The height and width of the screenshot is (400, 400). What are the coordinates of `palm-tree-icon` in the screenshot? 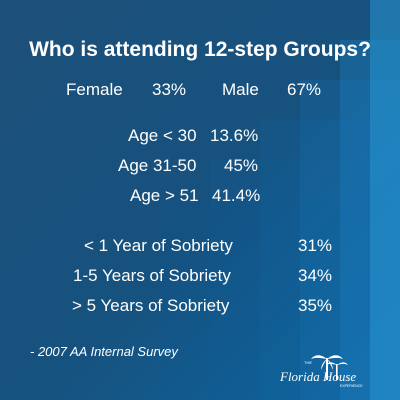 It's located at (329, 367).